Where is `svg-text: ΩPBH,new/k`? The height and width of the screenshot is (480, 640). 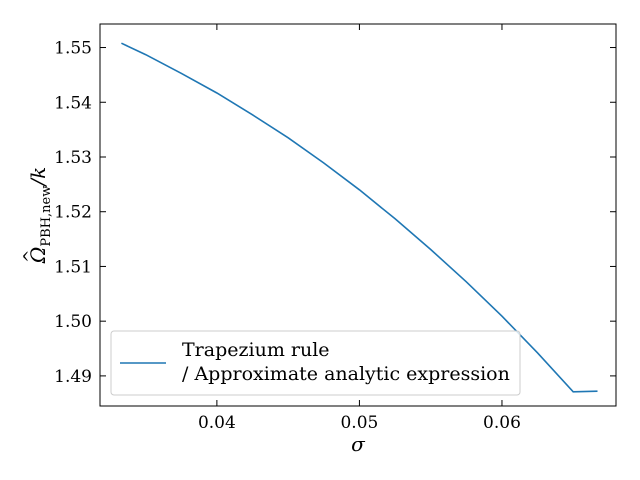 svg-text: ΩPBH,new/k is located at coordinates (40, 215).